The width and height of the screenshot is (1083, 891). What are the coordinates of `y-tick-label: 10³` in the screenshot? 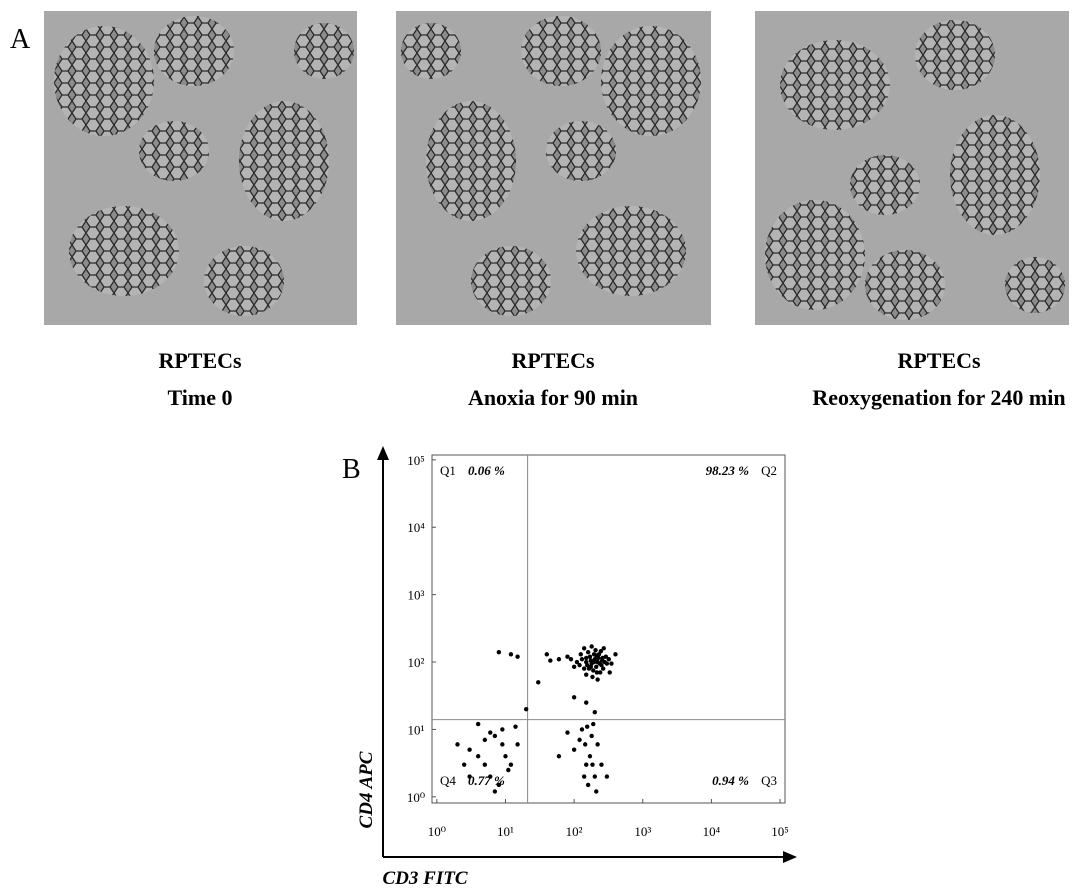 It's located at (416, 595).